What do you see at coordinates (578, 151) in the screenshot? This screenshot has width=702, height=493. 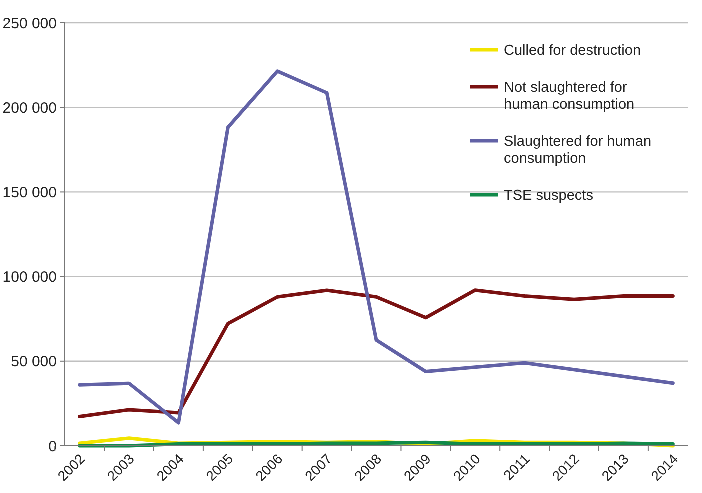 I see `legend-label: Slaughtered for human consumption` at bounding box center [578, 151].